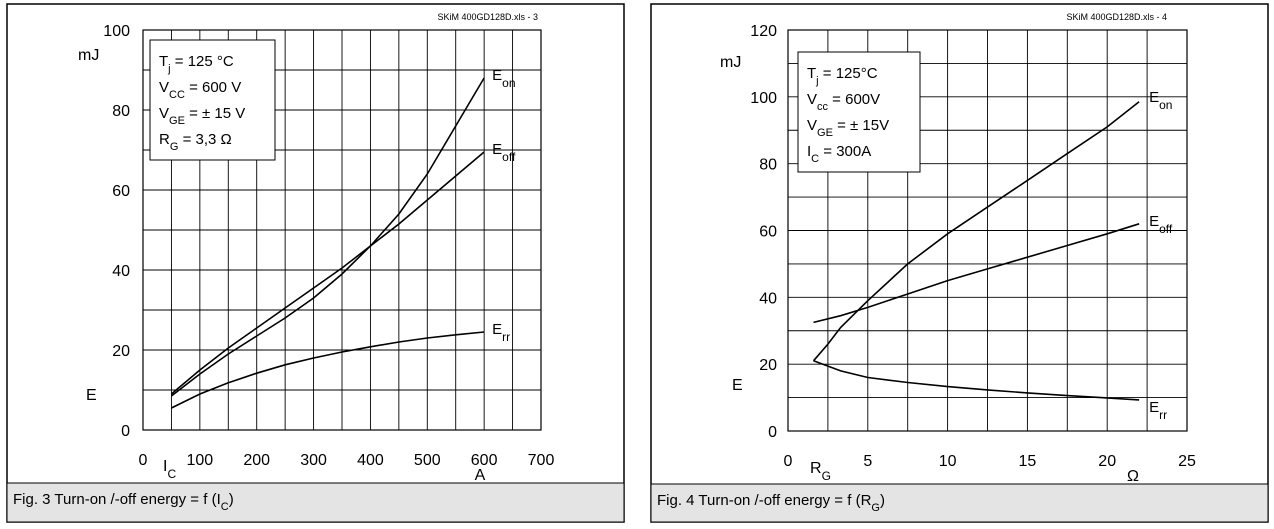 Image resolution: width=1274 pixels, height=529 pixels. What do you see at coordinates (842, 76) in the screenshot?
I see `condition-line: Tj = 125°C` at bounding box center [842, 76].